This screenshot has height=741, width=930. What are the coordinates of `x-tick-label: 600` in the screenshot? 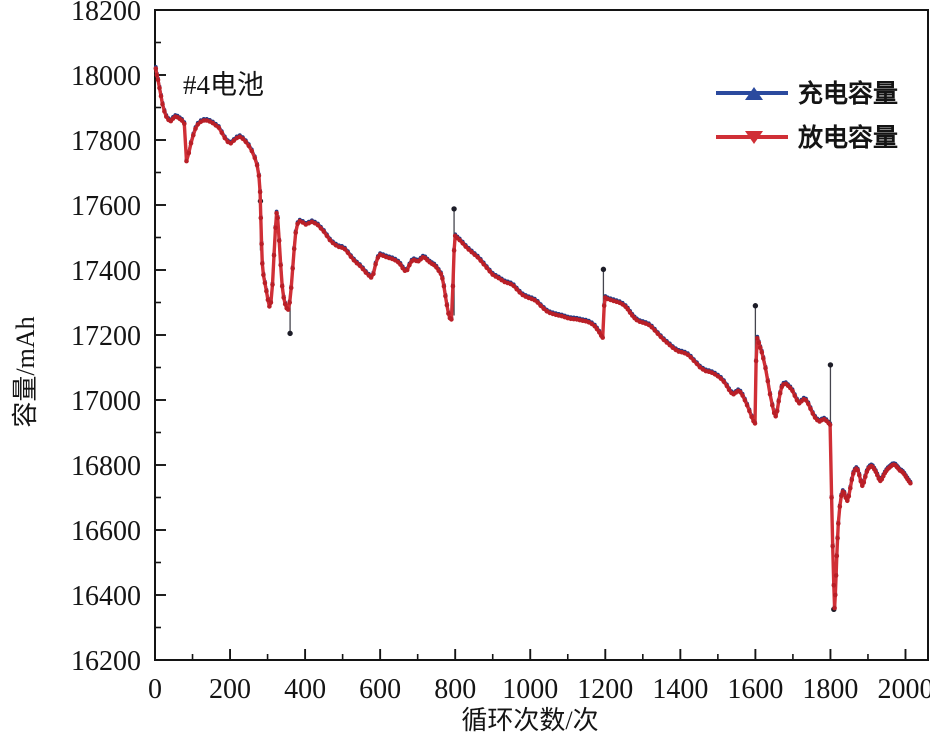 It's located at (380, 689).